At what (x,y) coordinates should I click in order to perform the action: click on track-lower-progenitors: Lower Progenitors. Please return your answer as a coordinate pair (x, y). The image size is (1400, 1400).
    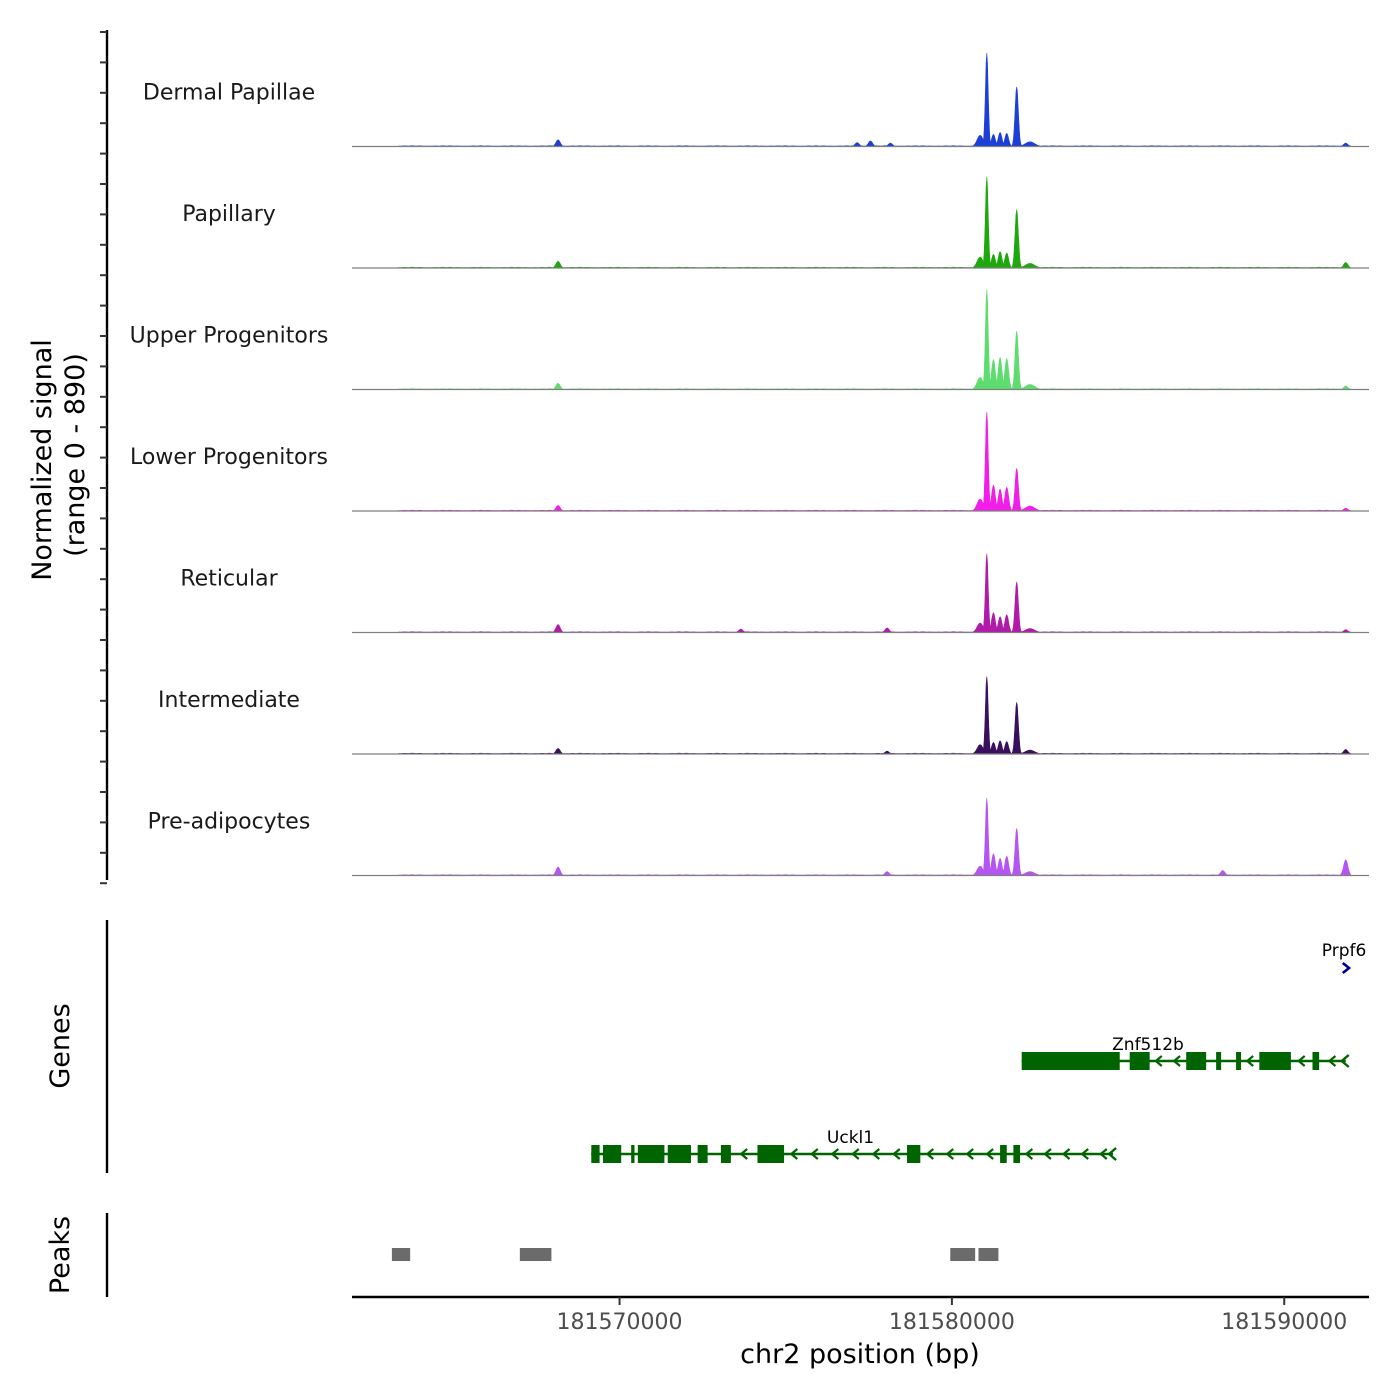
    Looking at the image, I should click on (749, 462).